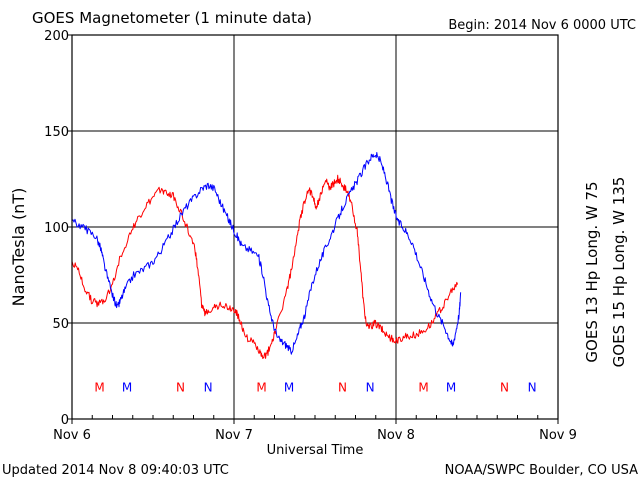  What do you see at coordinates (558, 435) in the screenshot?
I see `x-tick-label: Nov 9` at bounding box center [558, 435].